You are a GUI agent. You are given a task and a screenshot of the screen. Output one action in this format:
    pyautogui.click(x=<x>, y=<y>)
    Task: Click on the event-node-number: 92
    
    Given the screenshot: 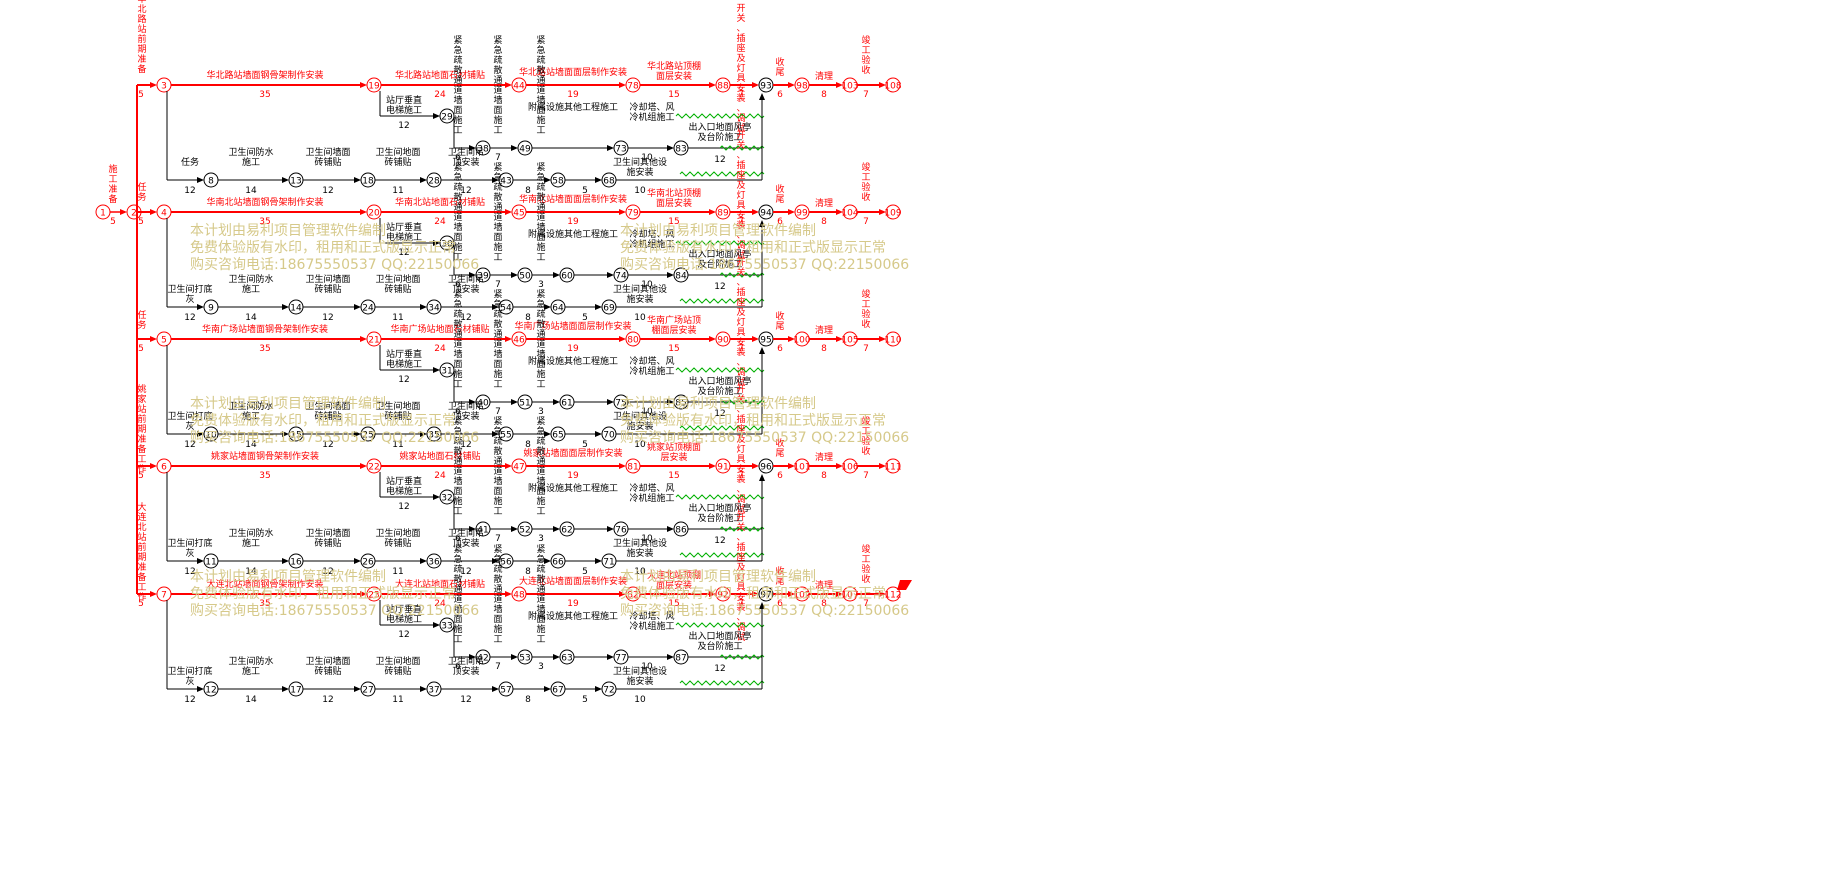 What is the action you would take?
    pyautogui.click(x=722, y=596)
    